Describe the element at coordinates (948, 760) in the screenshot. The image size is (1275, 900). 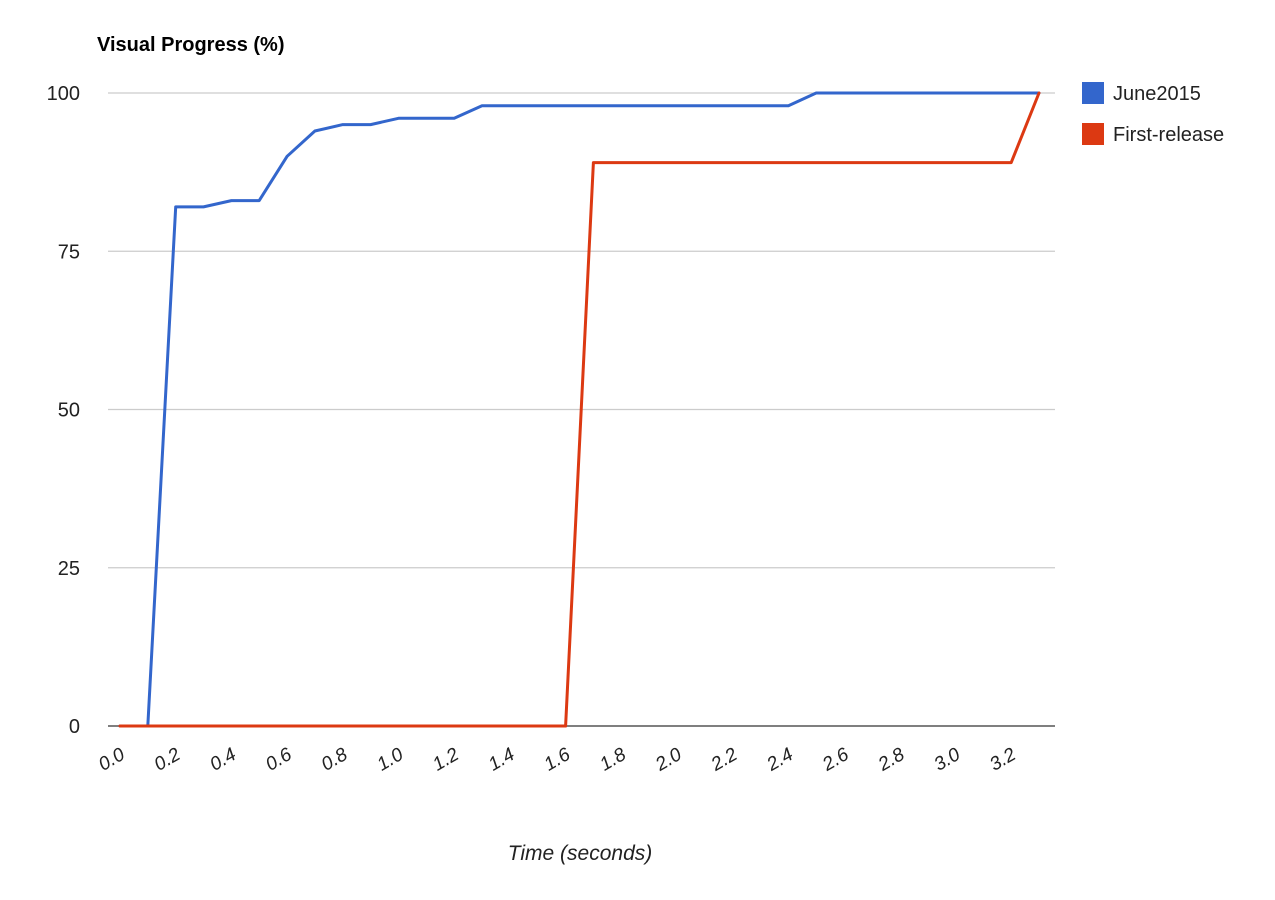
I see `x-tick-label: 3.0` at that location.